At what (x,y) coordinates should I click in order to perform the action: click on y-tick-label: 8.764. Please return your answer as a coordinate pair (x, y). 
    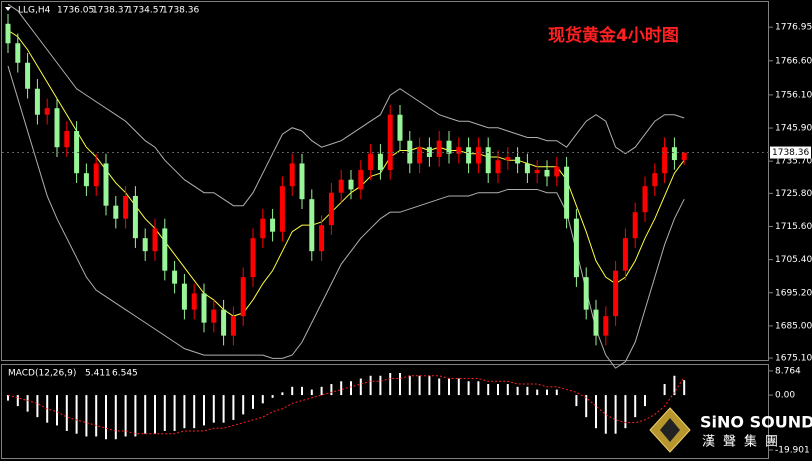
    Looking at the image, I should click on (788, 371).